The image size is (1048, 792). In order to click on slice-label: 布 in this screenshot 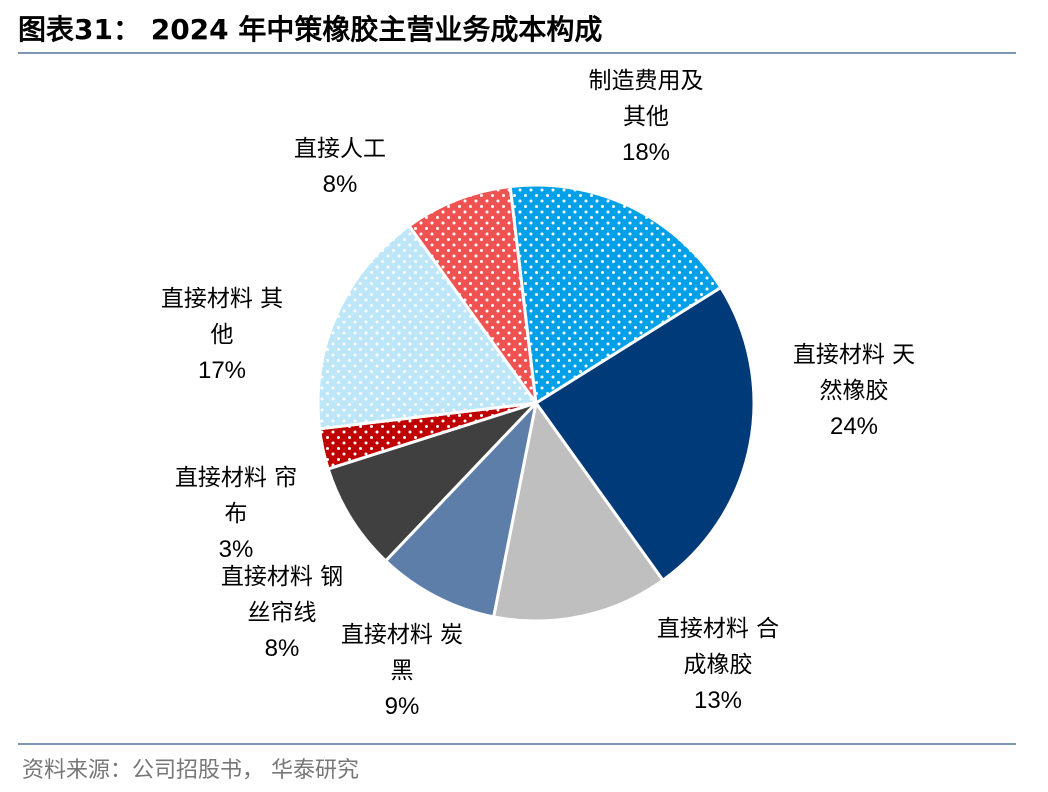, I will do `click(236, 514)`.